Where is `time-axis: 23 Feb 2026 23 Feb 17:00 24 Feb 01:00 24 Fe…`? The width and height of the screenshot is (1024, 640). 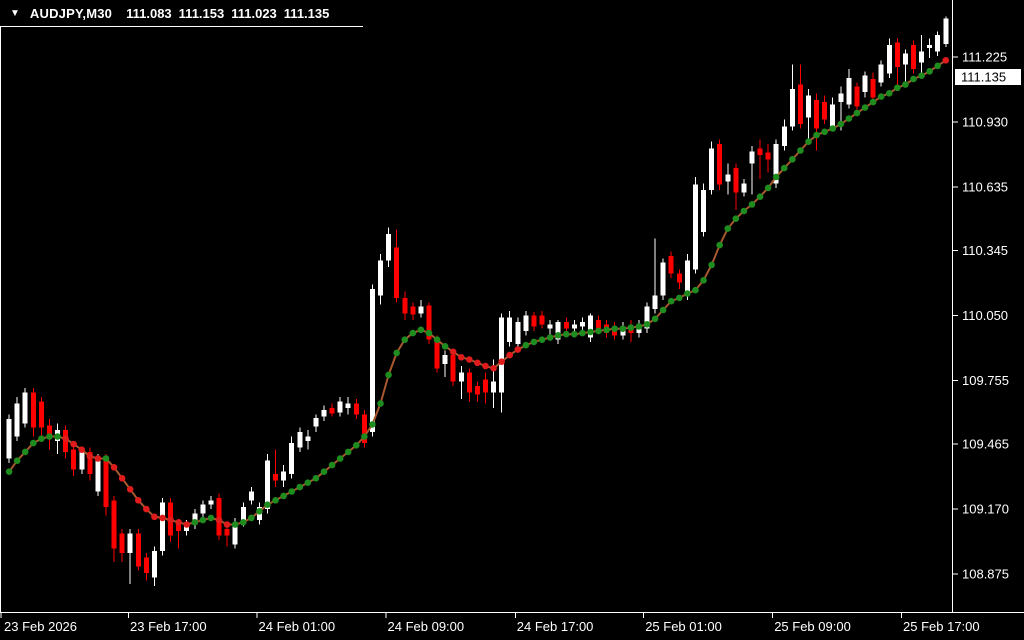
time-axis: 23 Feb 2026 23 Feb 17:00 24 Feb 01:00 24 Fe… is located at coordinates (490, 623).